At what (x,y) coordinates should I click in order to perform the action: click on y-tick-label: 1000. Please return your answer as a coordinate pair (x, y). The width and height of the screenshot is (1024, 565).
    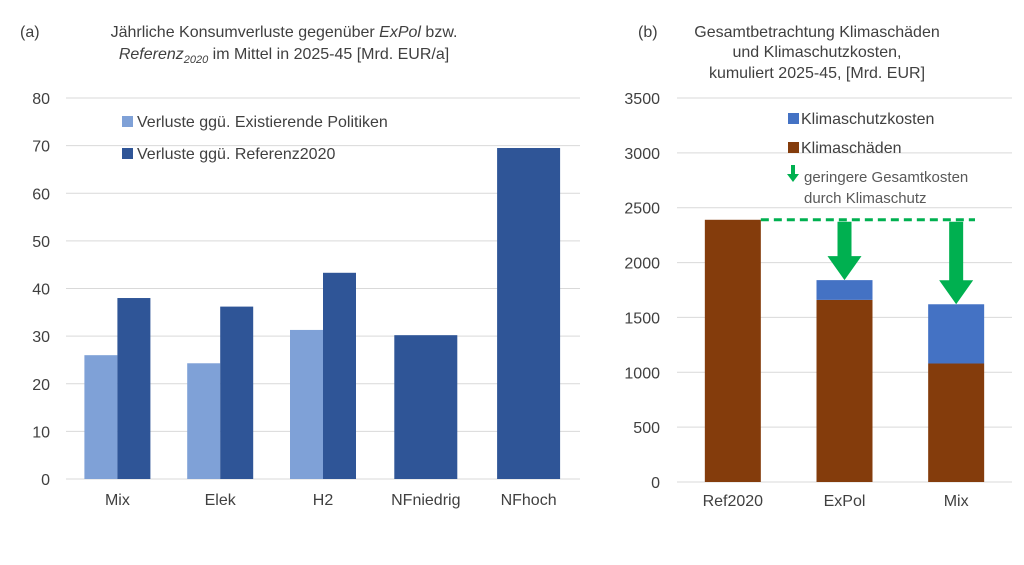
    Looking at the image, I should click on (642, 373).